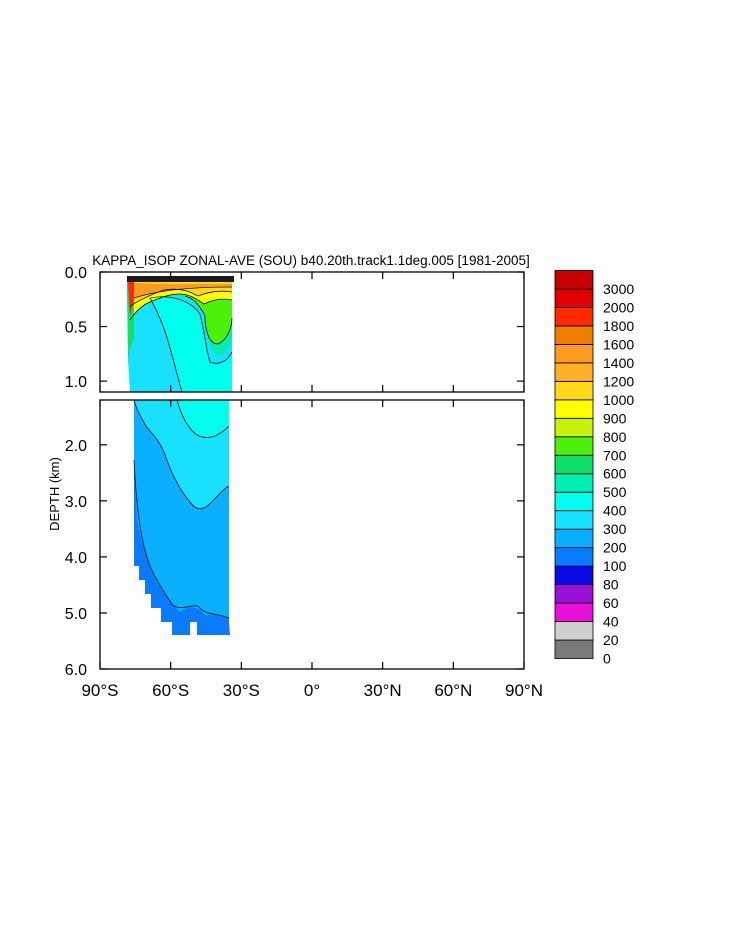  Describe the element at coordinates (615, 455) in the screenshot. I see `colorbar-label: 700` at that location.